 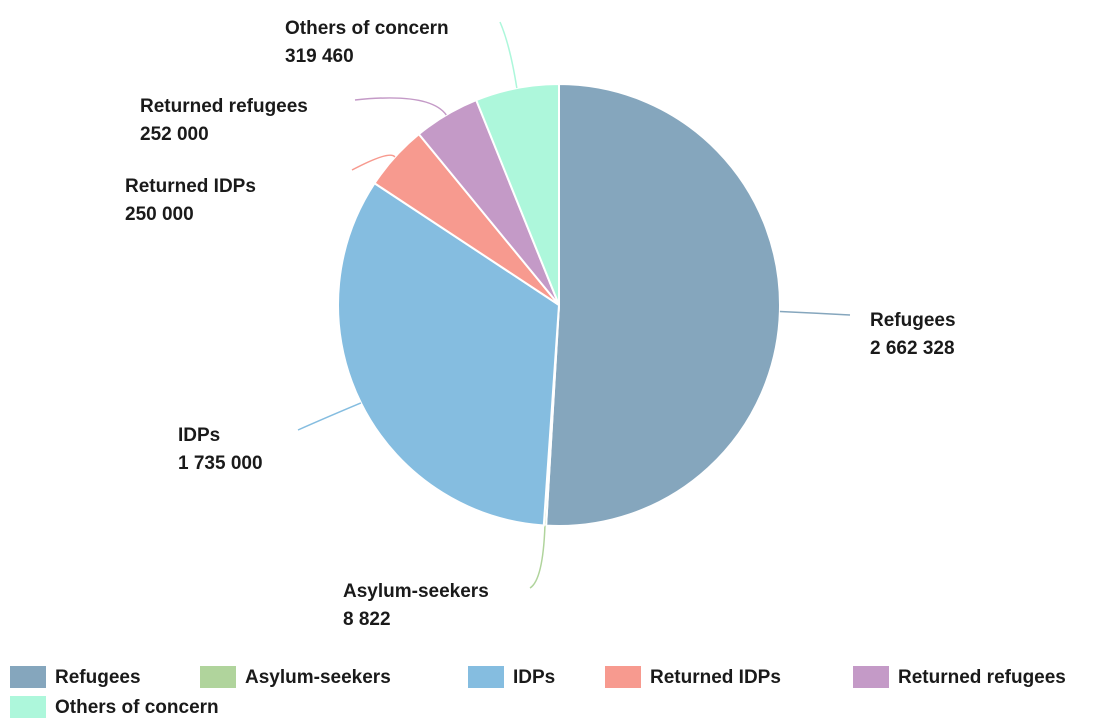 What do you see at coordinates (174, 134) in the screenshot?
I see `slice-value: 252 000` at bounding box center [174, 134].